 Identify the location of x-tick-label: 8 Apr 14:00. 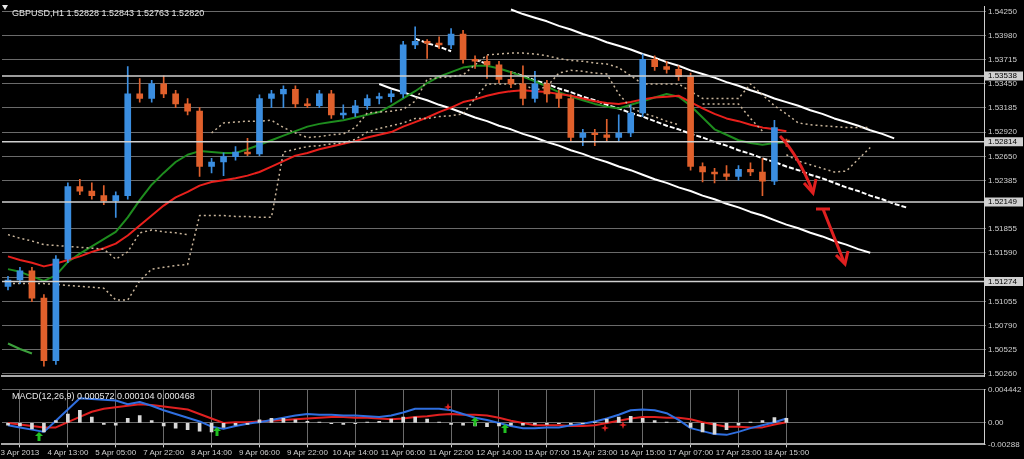
(212, 453).